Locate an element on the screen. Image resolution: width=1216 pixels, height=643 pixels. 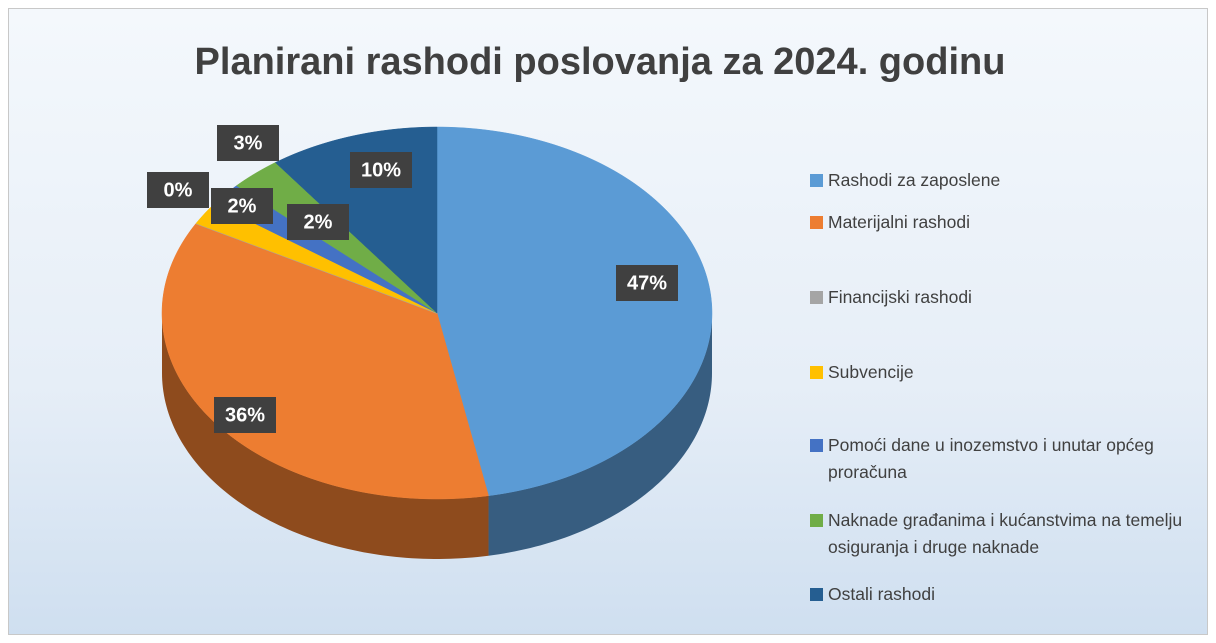
data-label: 3% is located at coordinates (248, 143).